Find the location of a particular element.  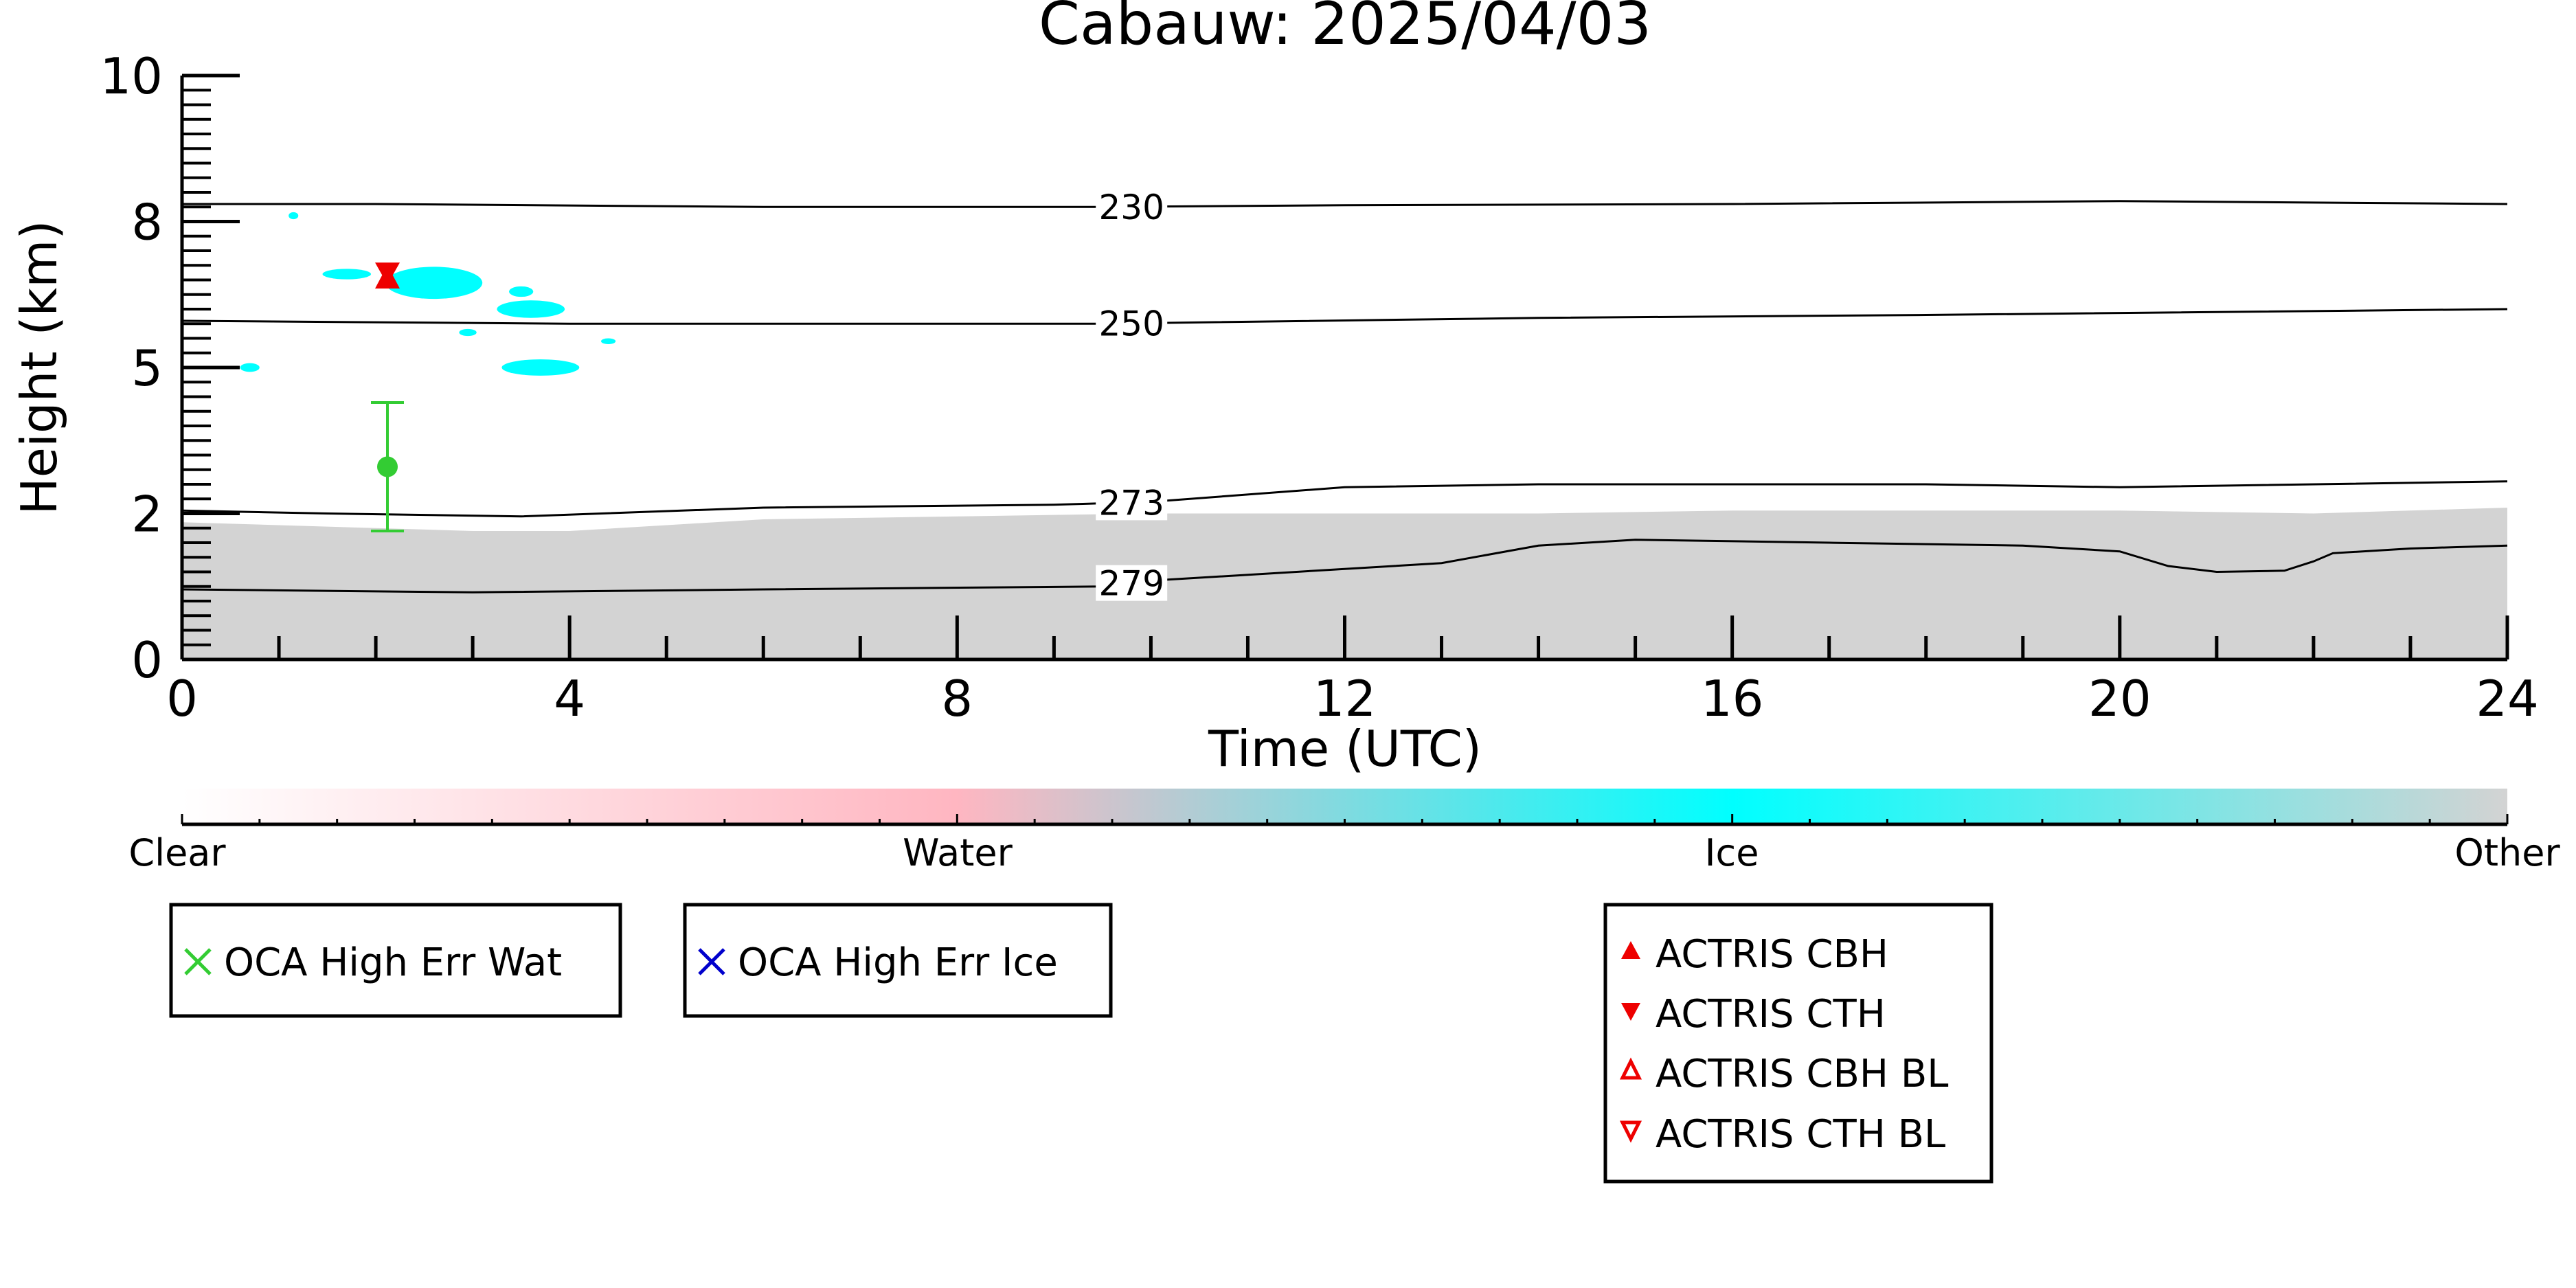

isotherm-label: 250 is located at coordinates (1131, 324).